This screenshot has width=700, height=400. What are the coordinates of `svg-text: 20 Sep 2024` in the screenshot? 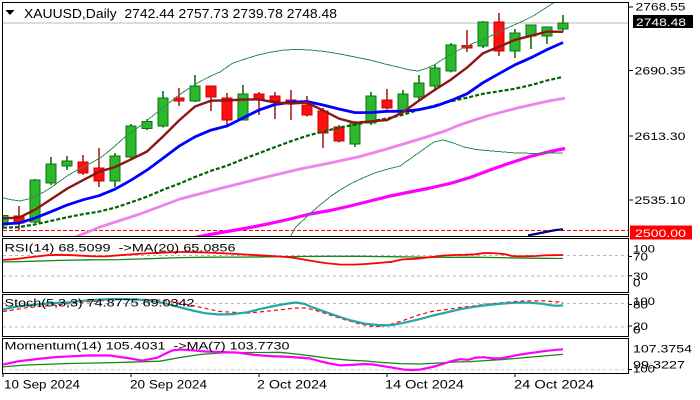 It's located at (168, 385).